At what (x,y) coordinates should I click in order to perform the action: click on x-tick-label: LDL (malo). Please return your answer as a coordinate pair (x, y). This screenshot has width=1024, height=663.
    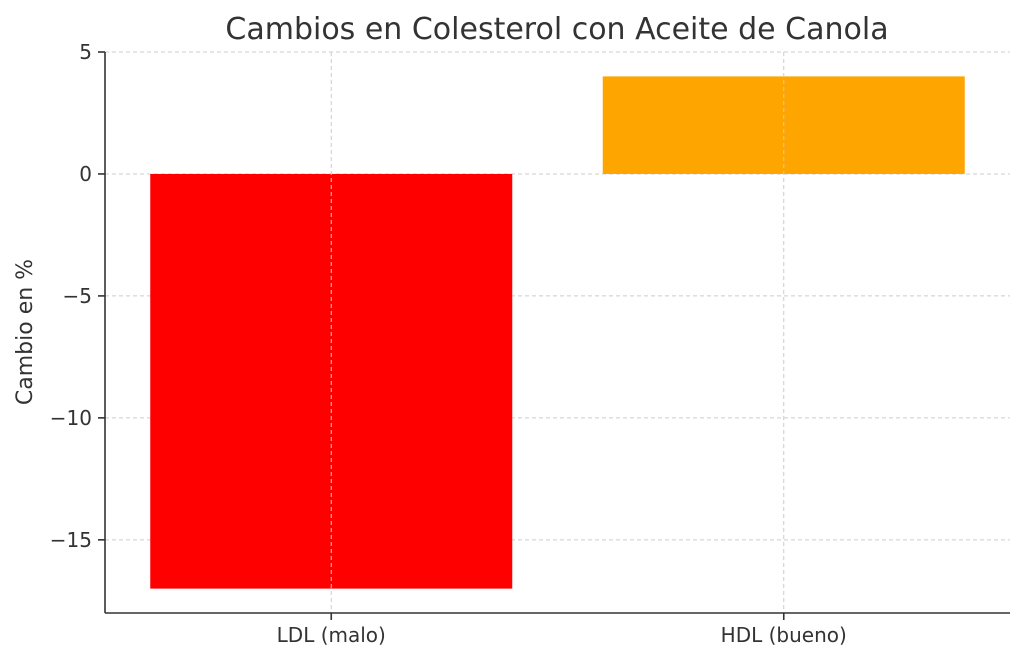
    Looking at the image, I should click on (331, 635).